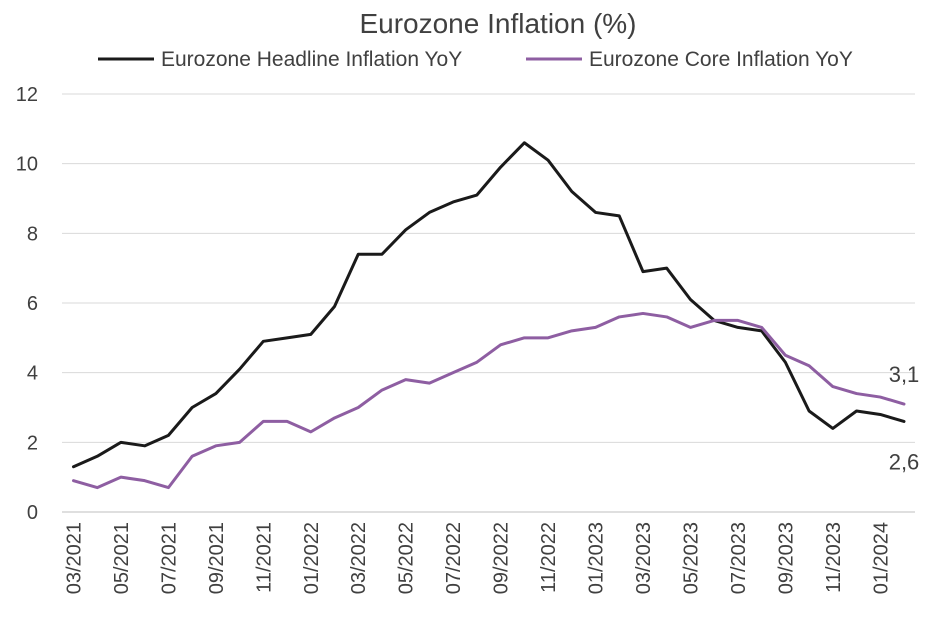  What do you see at coordinates (32, 513) in the screenshot?
I see `y-tick-label: 0` at bounding box center [32, 513].